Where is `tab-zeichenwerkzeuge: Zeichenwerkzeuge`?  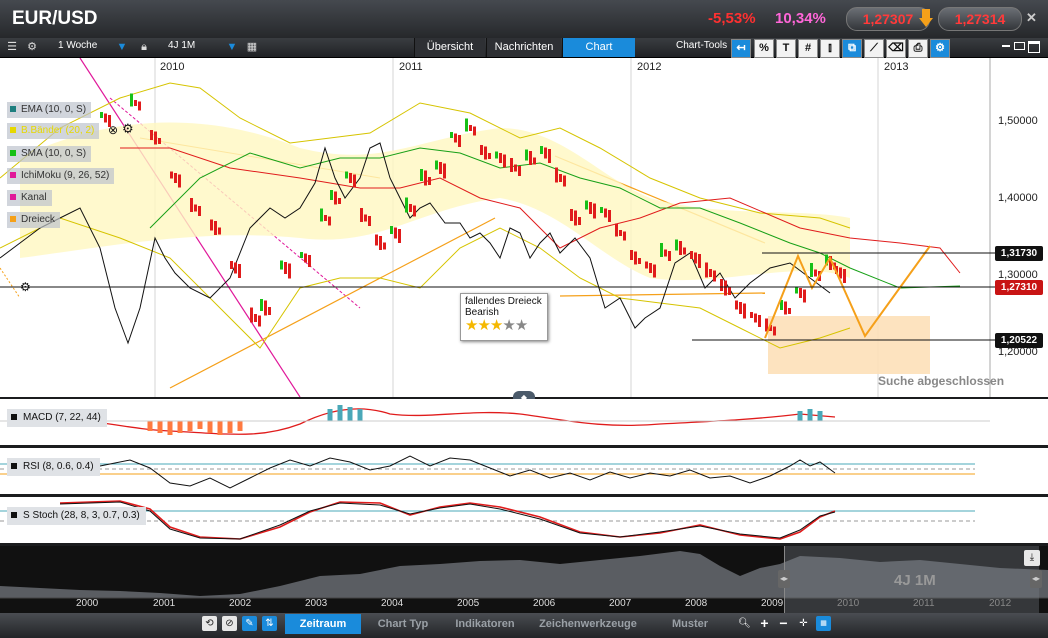 tab-zeichenwerkzeuge: Zeichenwerkzeuge is located at coordinates (588, 624).